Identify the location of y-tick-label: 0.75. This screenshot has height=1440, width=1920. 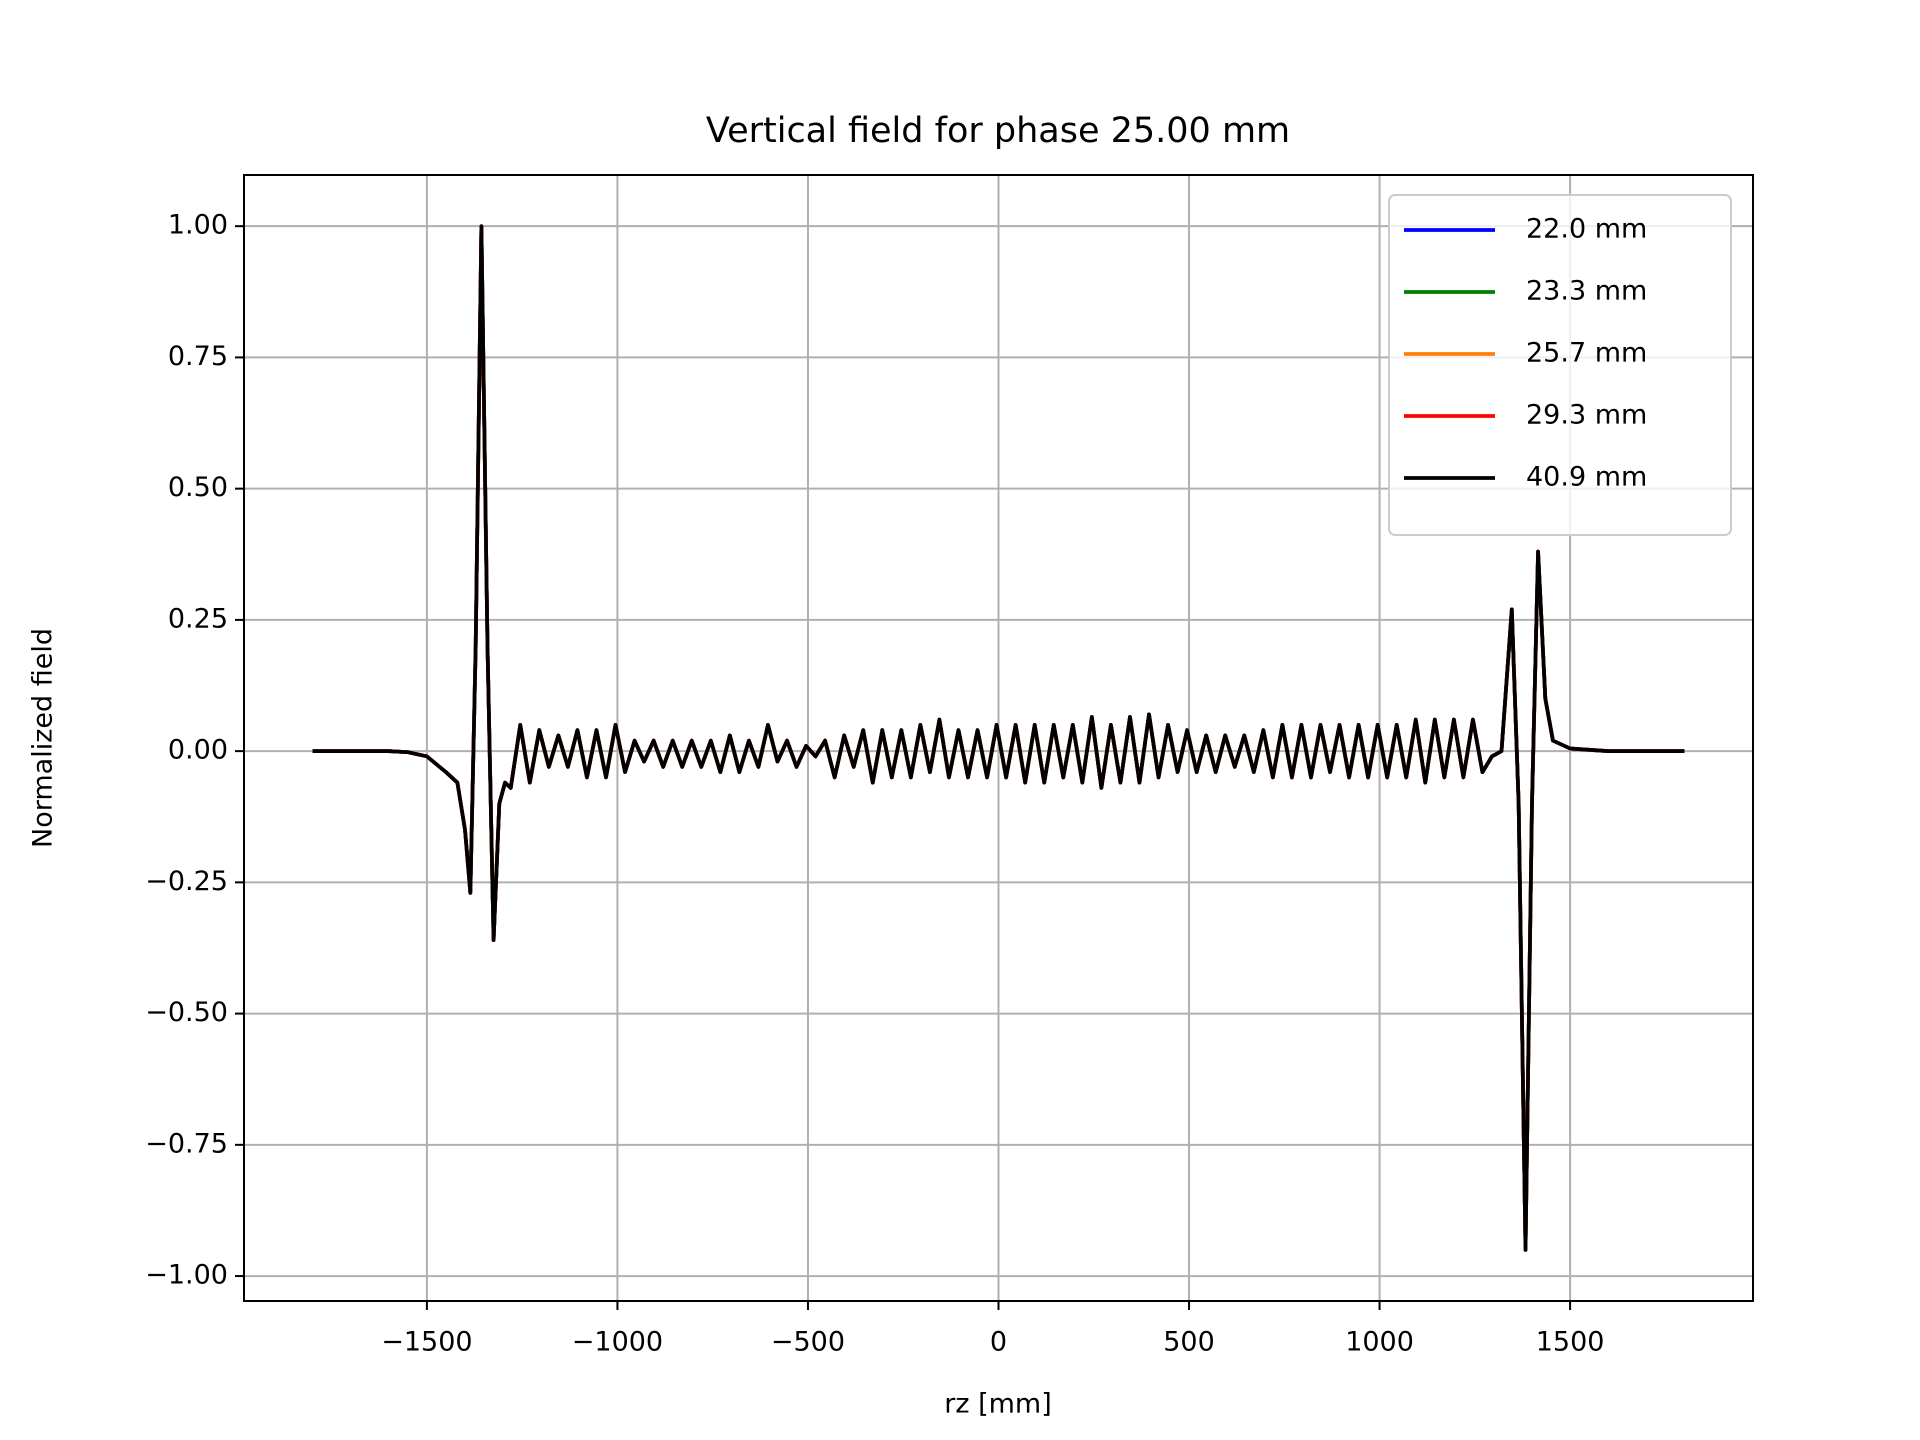
(198, 356).